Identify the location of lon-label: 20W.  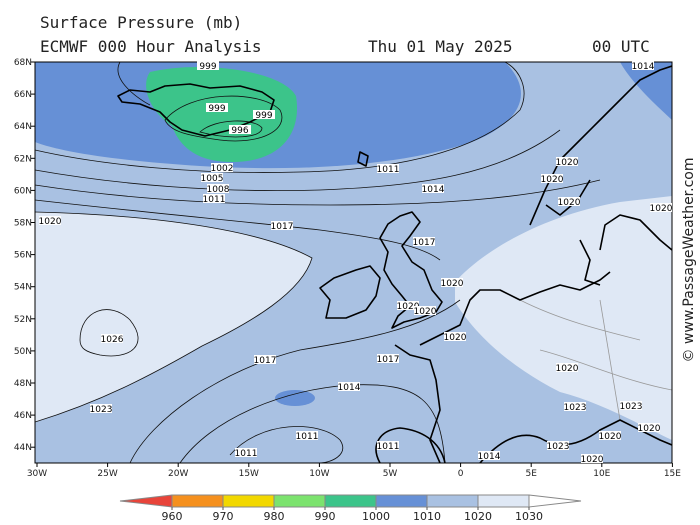
(178, 474).